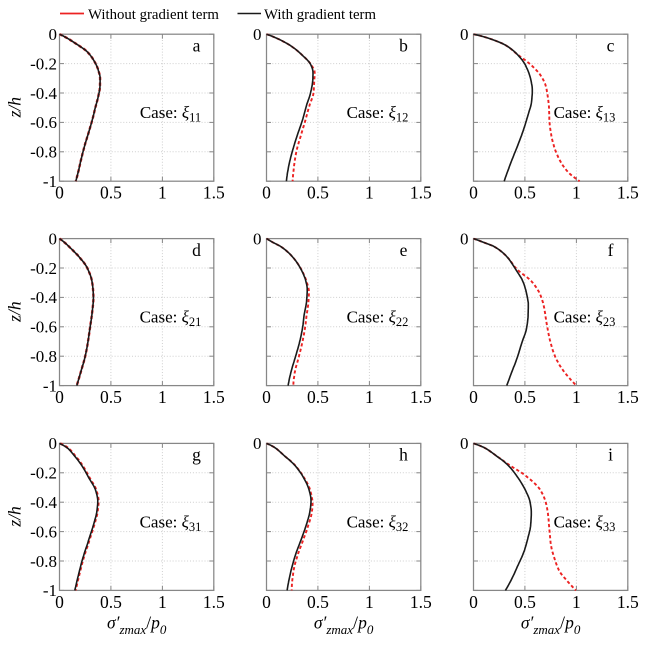 This screenshot has height=650, width=649. Describe the element at coordinates (378, 523) in the screenshot. I see `svg-text: Case: ξ32` at that location.